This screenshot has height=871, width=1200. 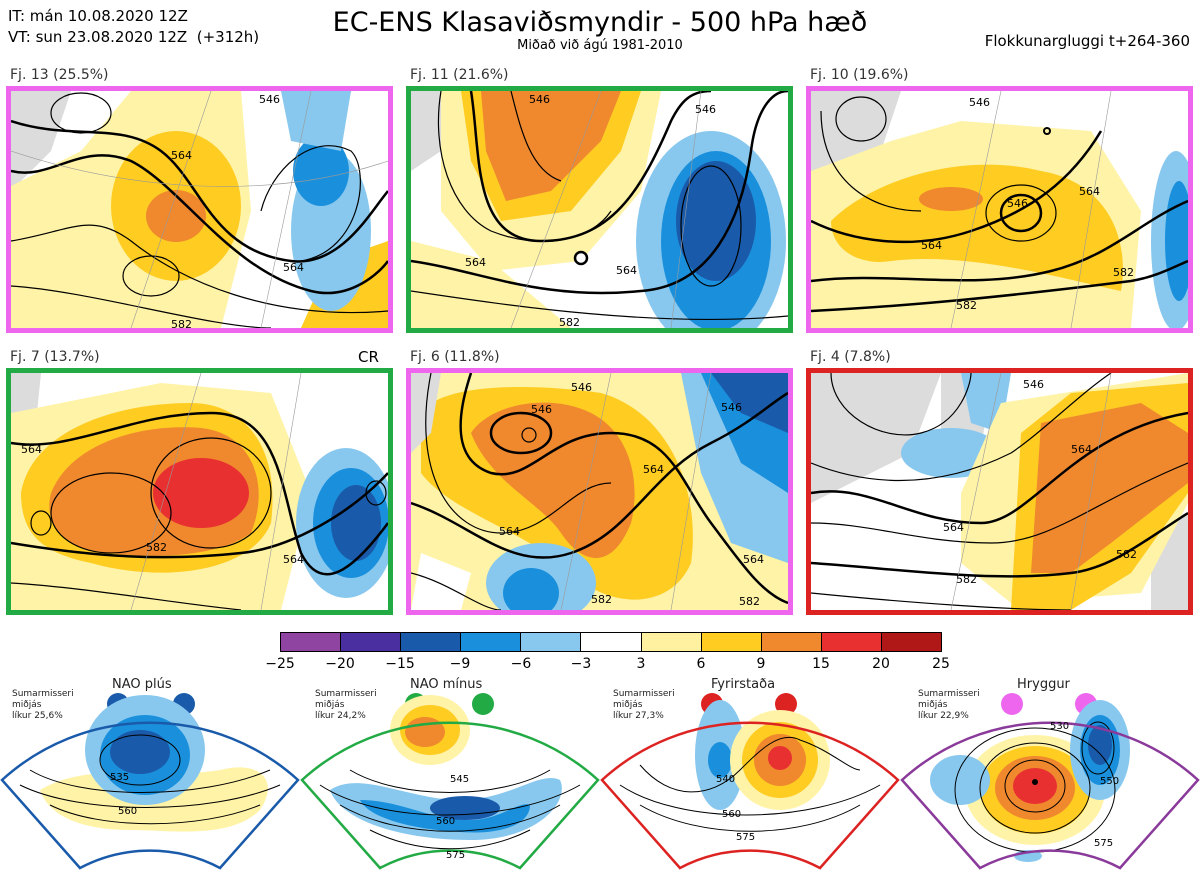 I want to click on colorbar-tick: 9, so click(x=761, y=664).